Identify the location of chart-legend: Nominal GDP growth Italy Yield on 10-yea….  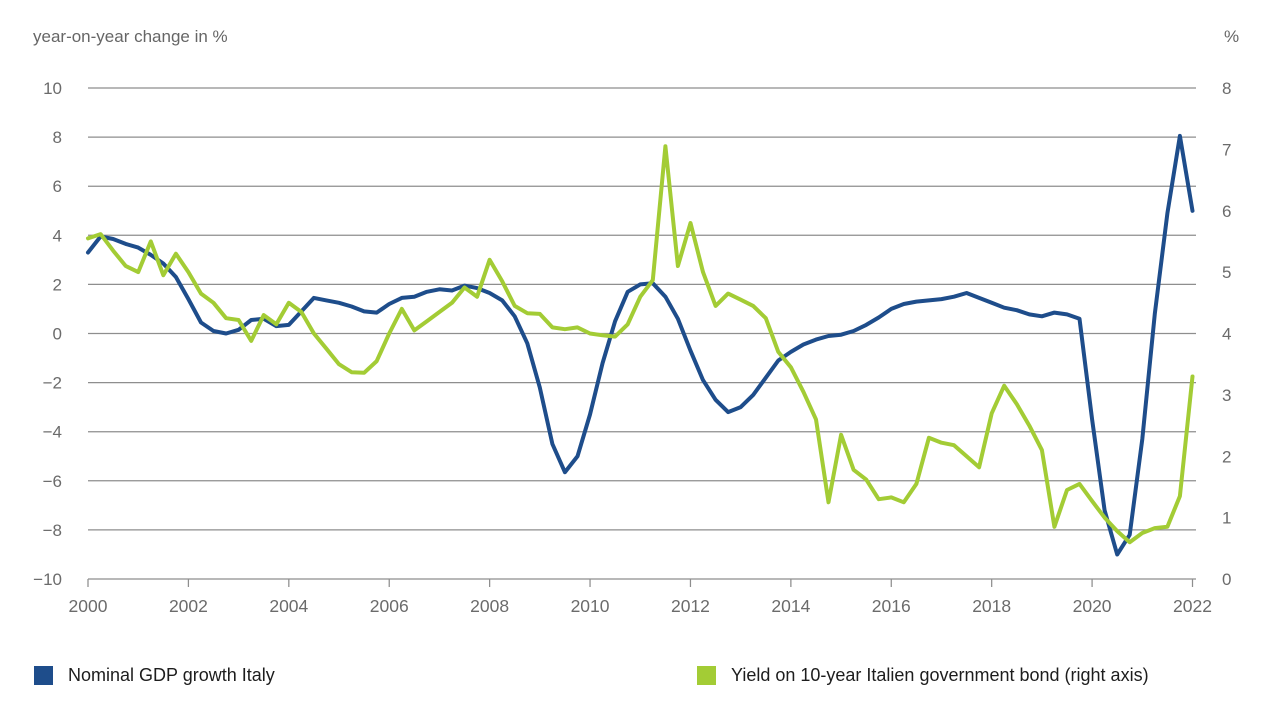
(640, 677).